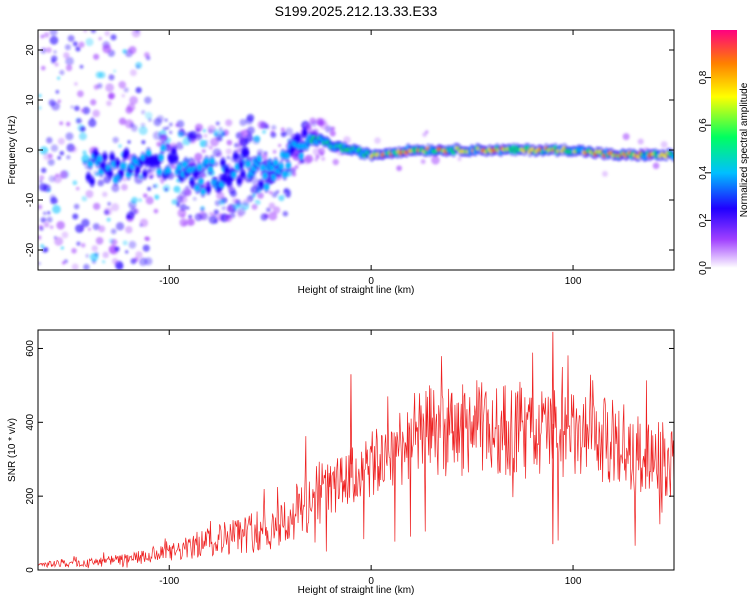 The image size is (750, 600). What do you see at coordinates (30, 422) in the screenshot?
I see `snr-ytick-label: 400` at bounding box center [30, 422].